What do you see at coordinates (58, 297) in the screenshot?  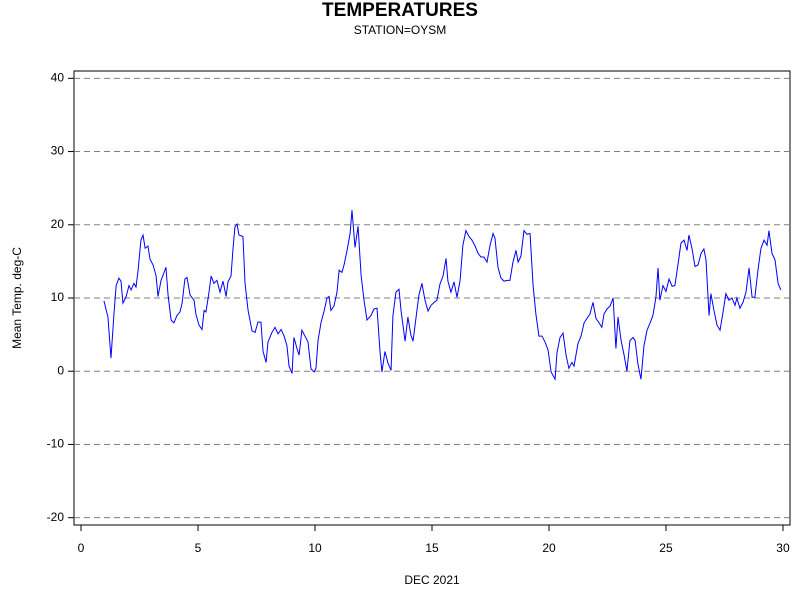 I see `y-tick-label: 10` at bounding box center [58, 297].